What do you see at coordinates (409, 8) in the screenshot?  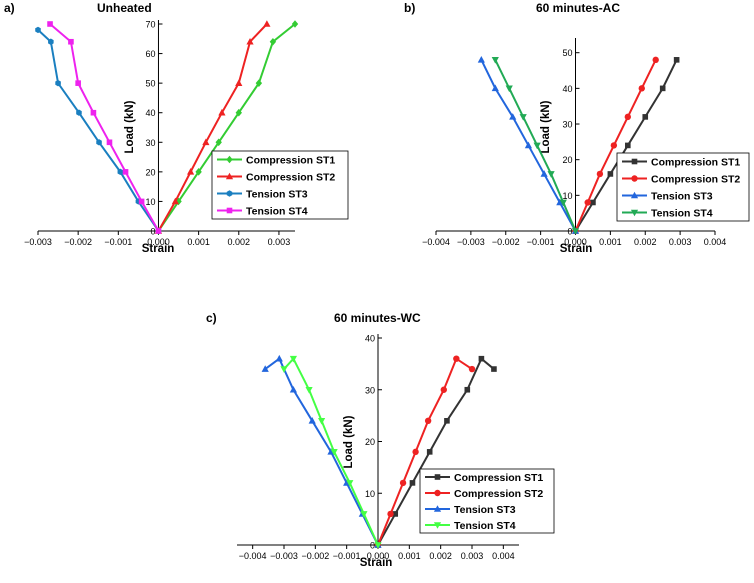 I see `panel-label: b)` at bounding box center [409, 8].